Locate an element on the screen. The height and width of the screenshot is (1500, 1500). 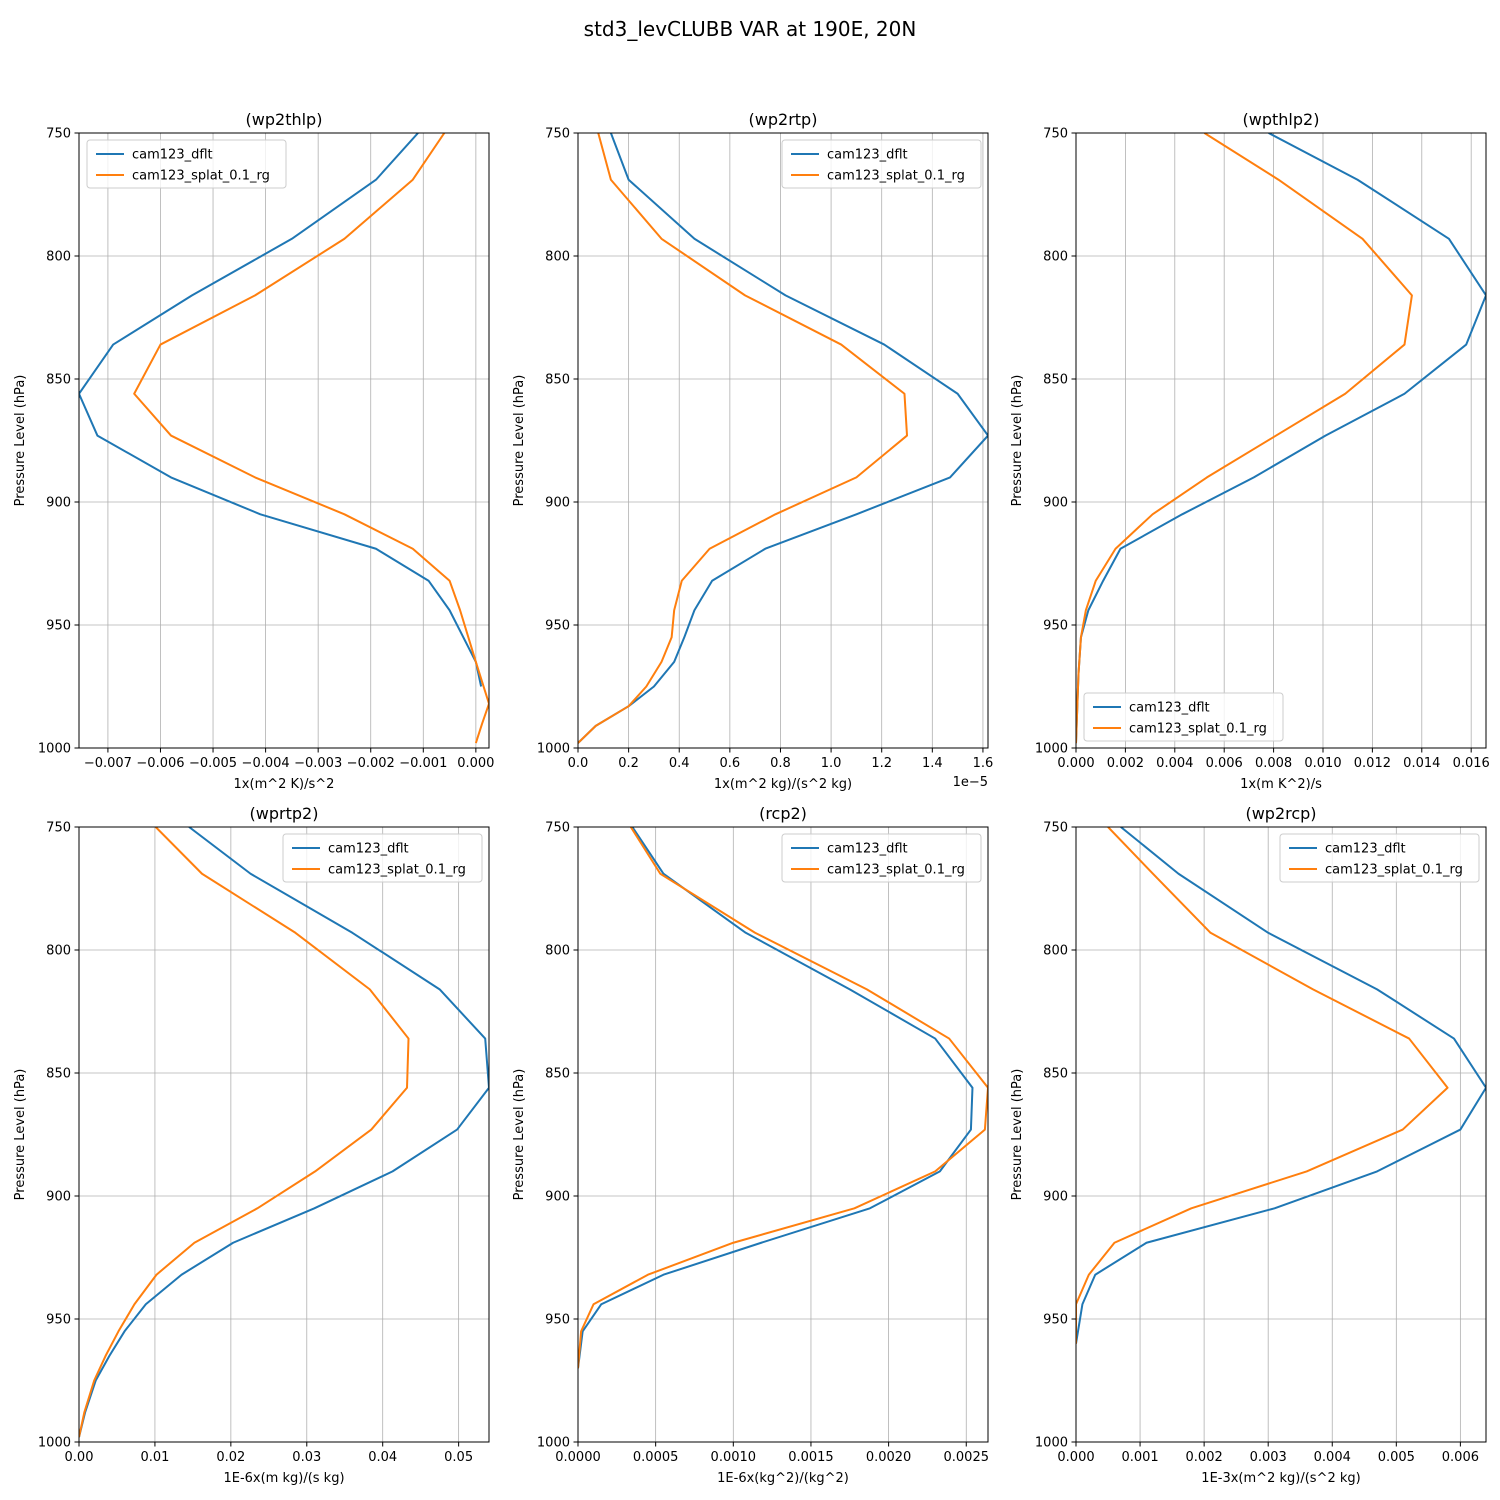
figure-suptitle: std3_levCLUBB VAR at 190E, 20N is located at coordinates (750, 29).